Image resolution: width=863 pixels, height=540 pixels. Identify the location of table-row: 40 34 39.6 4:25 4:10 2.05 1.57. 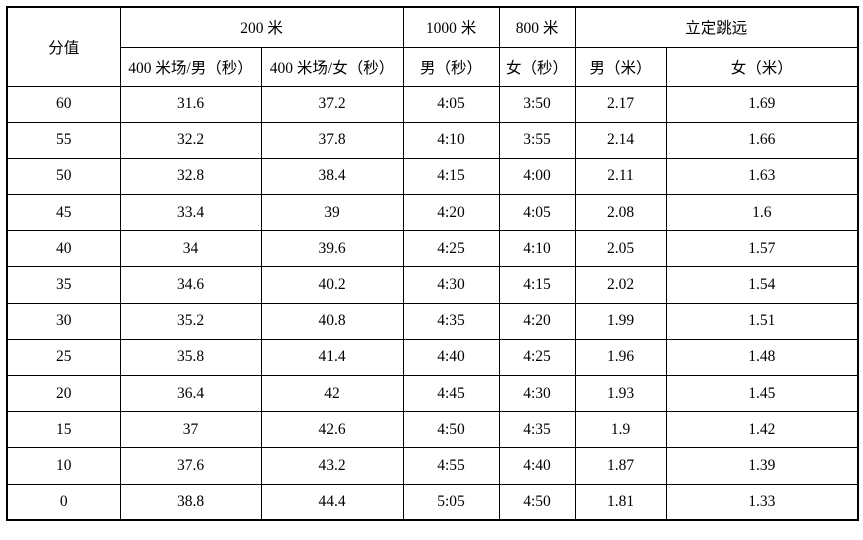
(432, 249).